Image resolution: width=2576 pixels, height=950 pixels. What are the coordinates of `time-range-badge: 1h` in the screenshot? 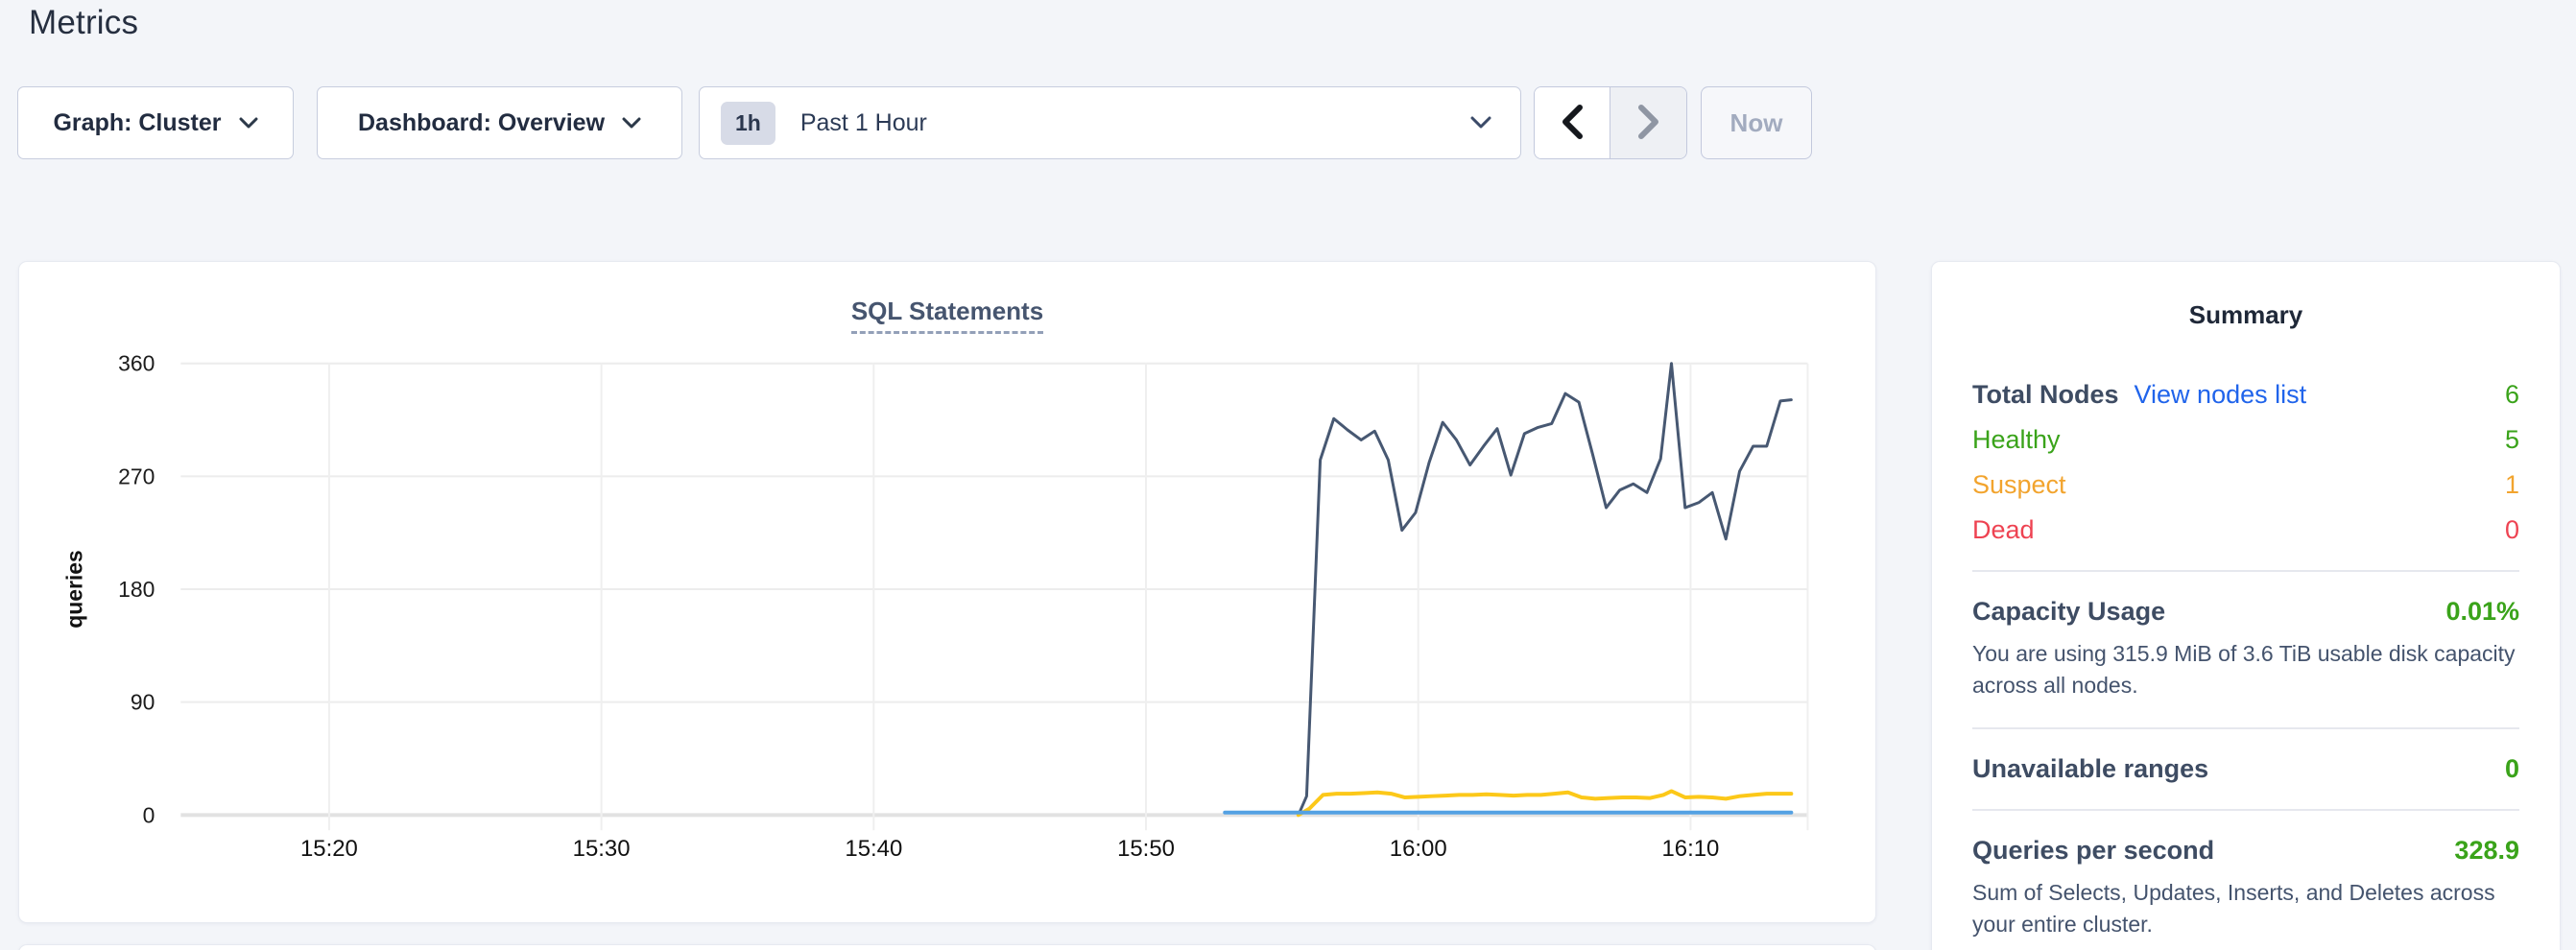 It's located at (748, 123).